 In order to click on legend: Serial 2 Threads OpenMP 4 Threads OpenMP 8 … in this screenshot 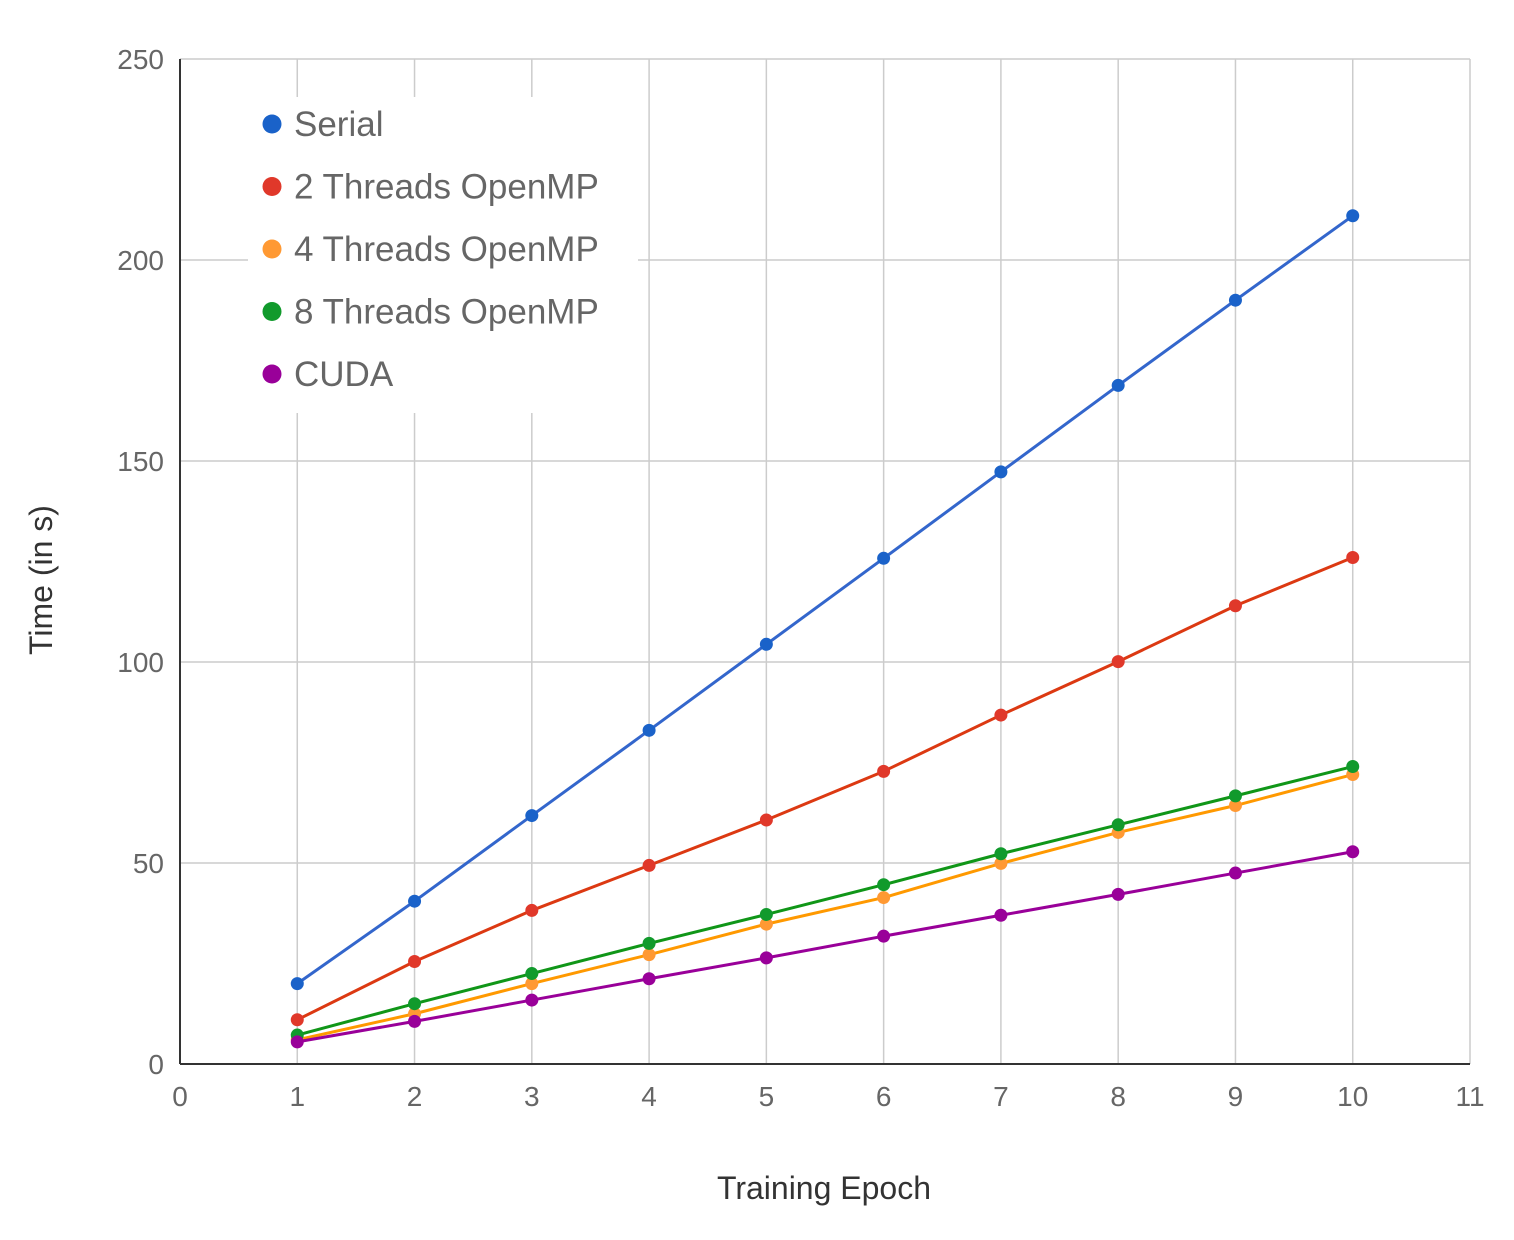, I will do `click(443, 255)`.